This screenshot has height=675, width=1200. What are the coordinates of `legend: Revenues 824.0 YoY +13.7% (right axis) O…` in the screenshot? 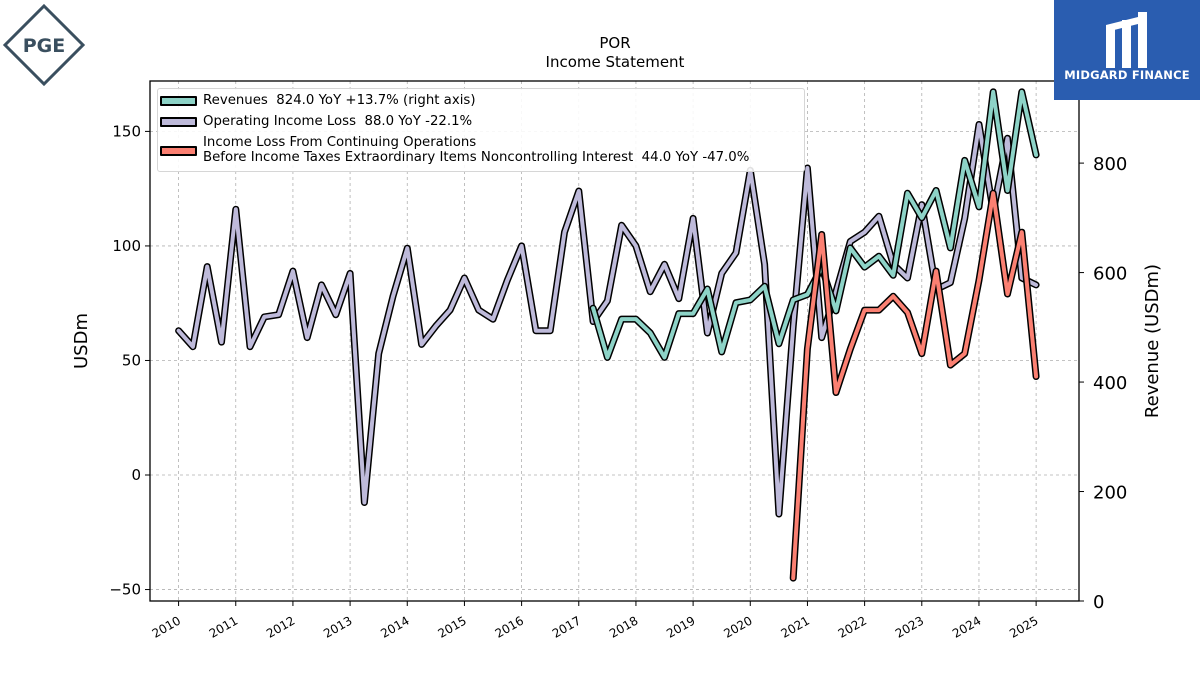 It's located at (481, 130).